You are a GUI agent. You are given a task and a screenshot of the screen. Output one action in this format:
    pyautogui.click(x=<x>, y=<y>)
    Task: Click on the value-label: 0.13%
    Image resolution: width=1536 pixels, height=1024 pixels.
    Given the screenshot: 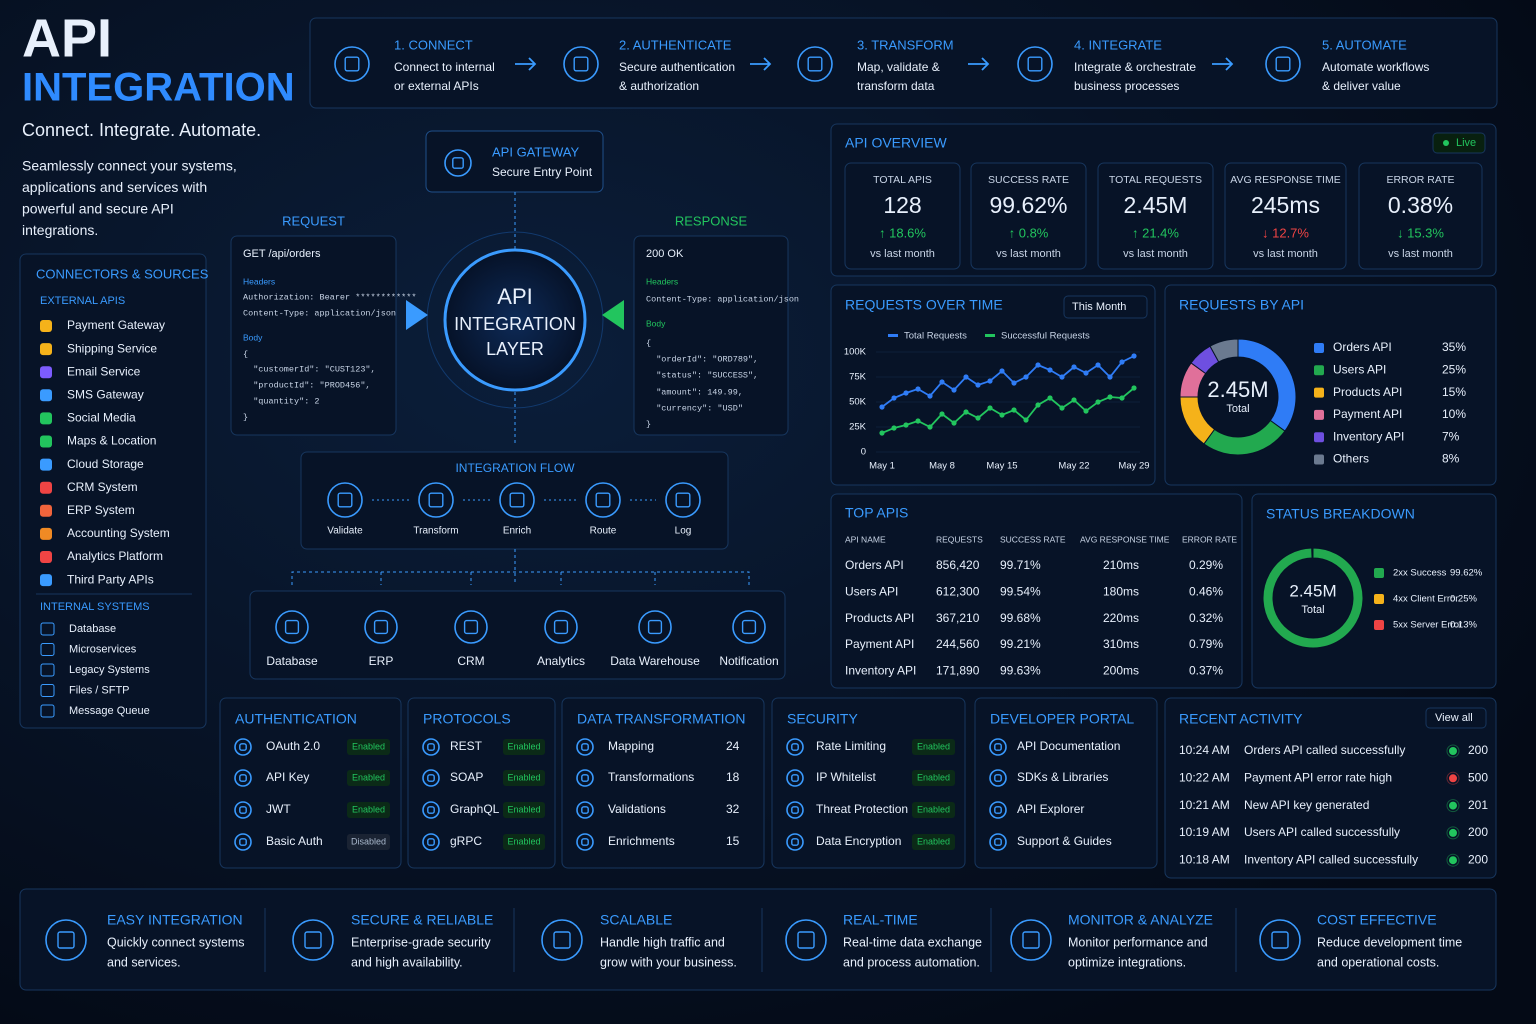 What is the action you would take?
    pyautogui.click(x=1463, y=625)
    